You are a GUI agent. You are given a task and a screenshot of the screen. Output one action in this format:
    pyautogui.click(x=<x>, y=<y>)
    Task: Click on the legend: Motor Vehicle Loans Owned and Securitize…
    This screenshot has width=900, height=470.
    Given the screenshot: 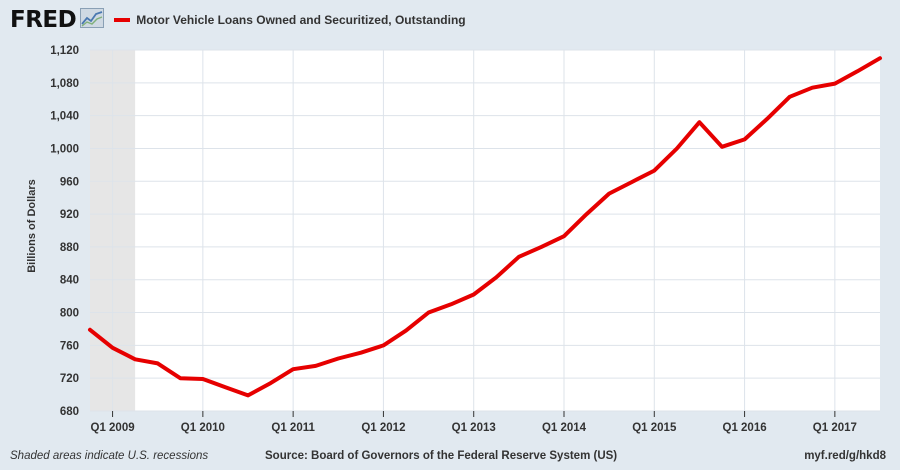 What is the action you would take?
    pyautogui.click(x=290, y=20)
    